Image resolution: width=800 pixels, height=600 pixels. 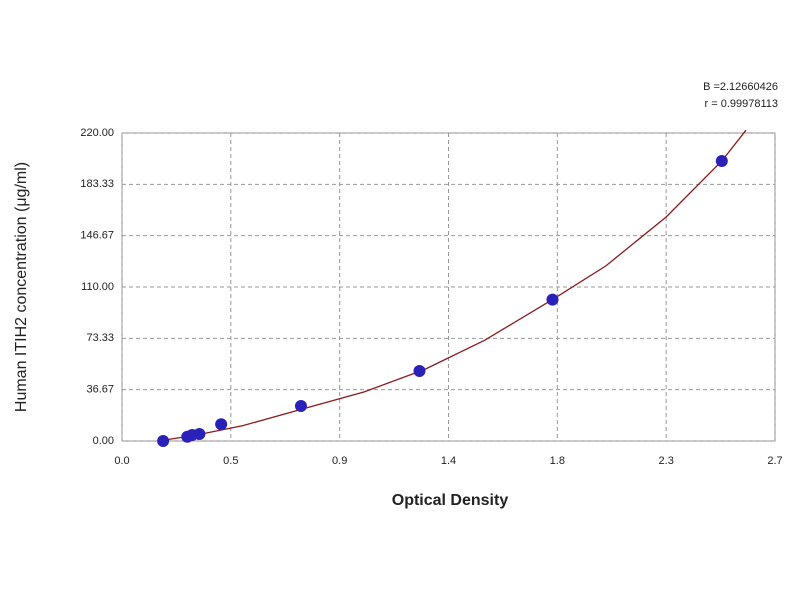 What do you see at coordinates (21, 287) in the screenshot?
I see `y-axis-title: Human ITIH2 concentration (μg/ml)` at bounding box center [21, 287].